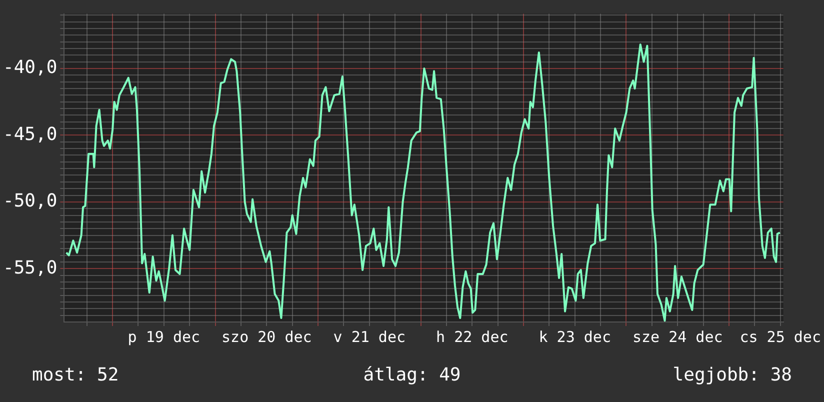 The width and height of the screenshot is (824, 402). I want to click on y-tick-label: -50,0, so click(30, 201).